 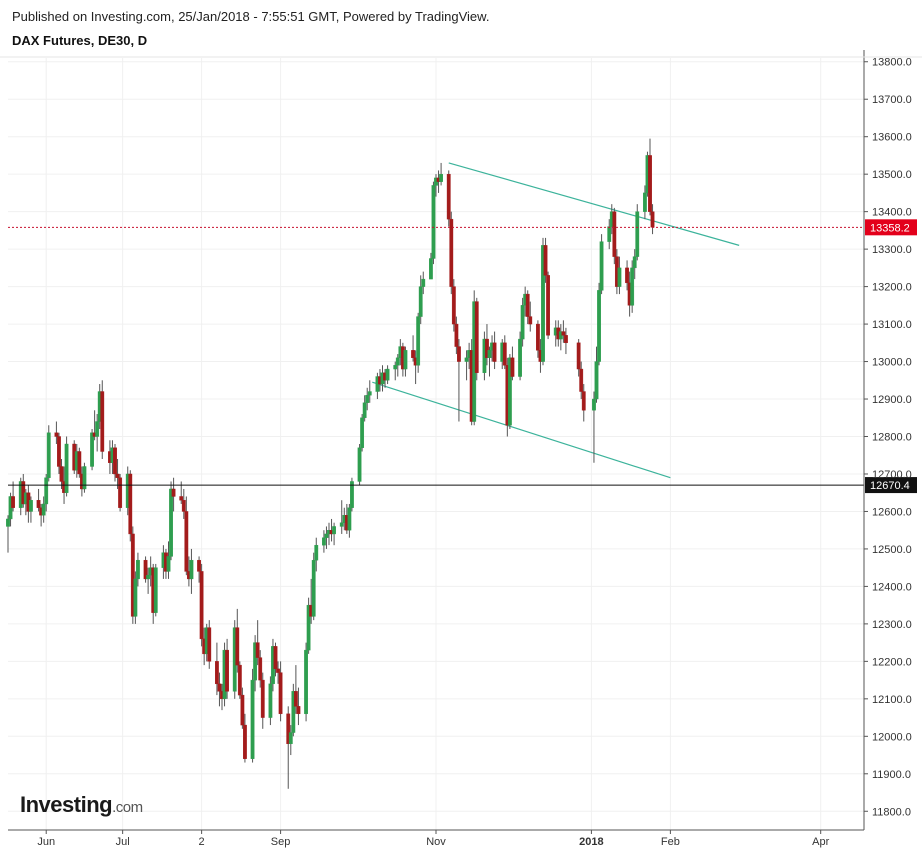 What do you see at coordinates (202, 842) in the screenshot?
I see `x-tick-label: 2` at bounding box center [202, 842].